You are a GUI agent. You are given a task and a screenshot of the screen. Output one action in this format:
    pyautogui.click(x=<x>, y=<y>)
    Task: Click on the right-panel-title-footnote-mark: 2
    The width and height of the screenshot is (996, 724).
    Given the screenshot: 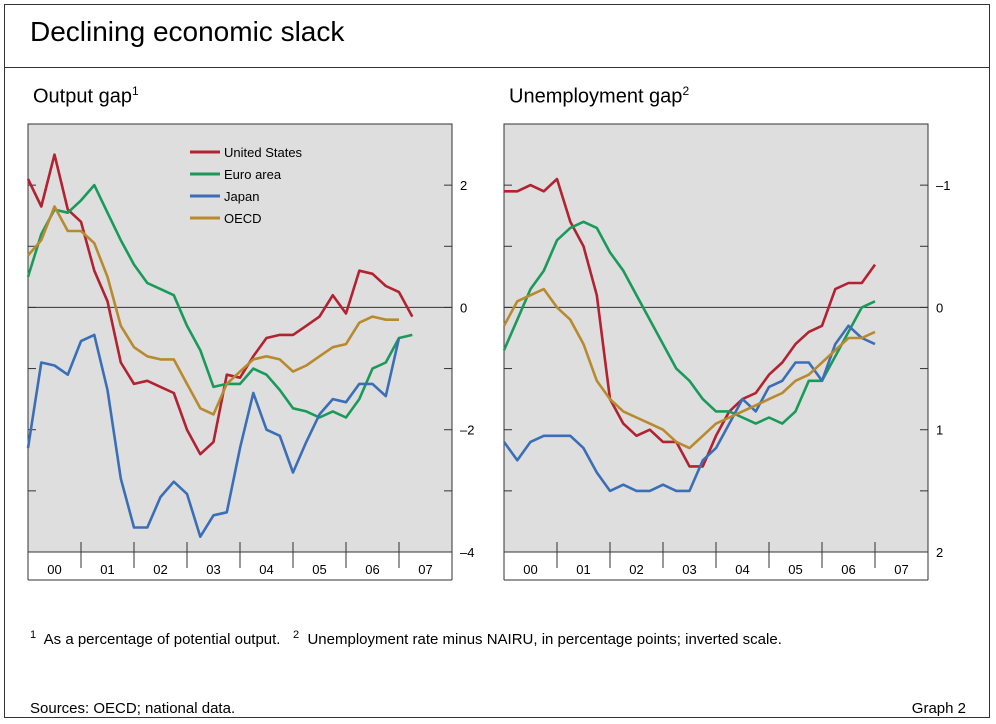 What is the action you would take?
    pyautogui.click(x=686, y=91)
    